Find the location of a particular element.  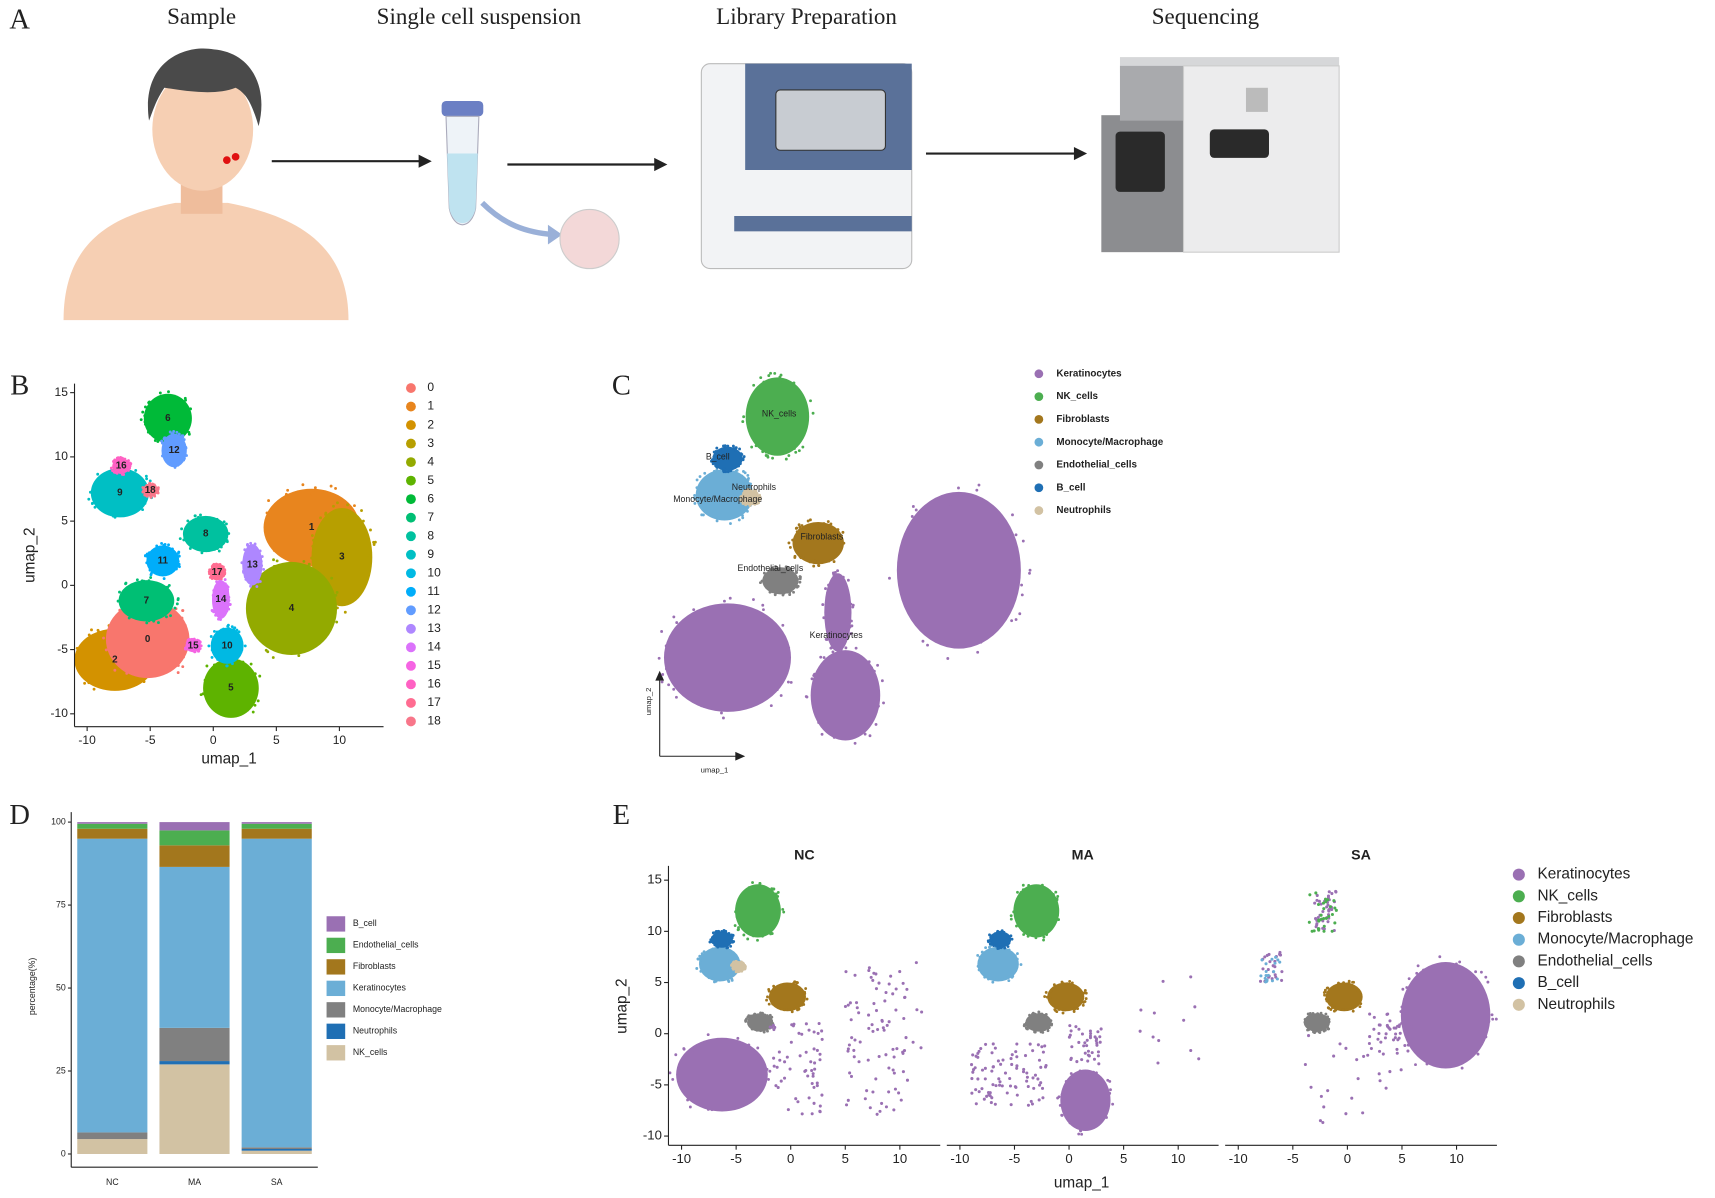

legend-label: Endothelial_cells is located at coordinates (1594, 960).